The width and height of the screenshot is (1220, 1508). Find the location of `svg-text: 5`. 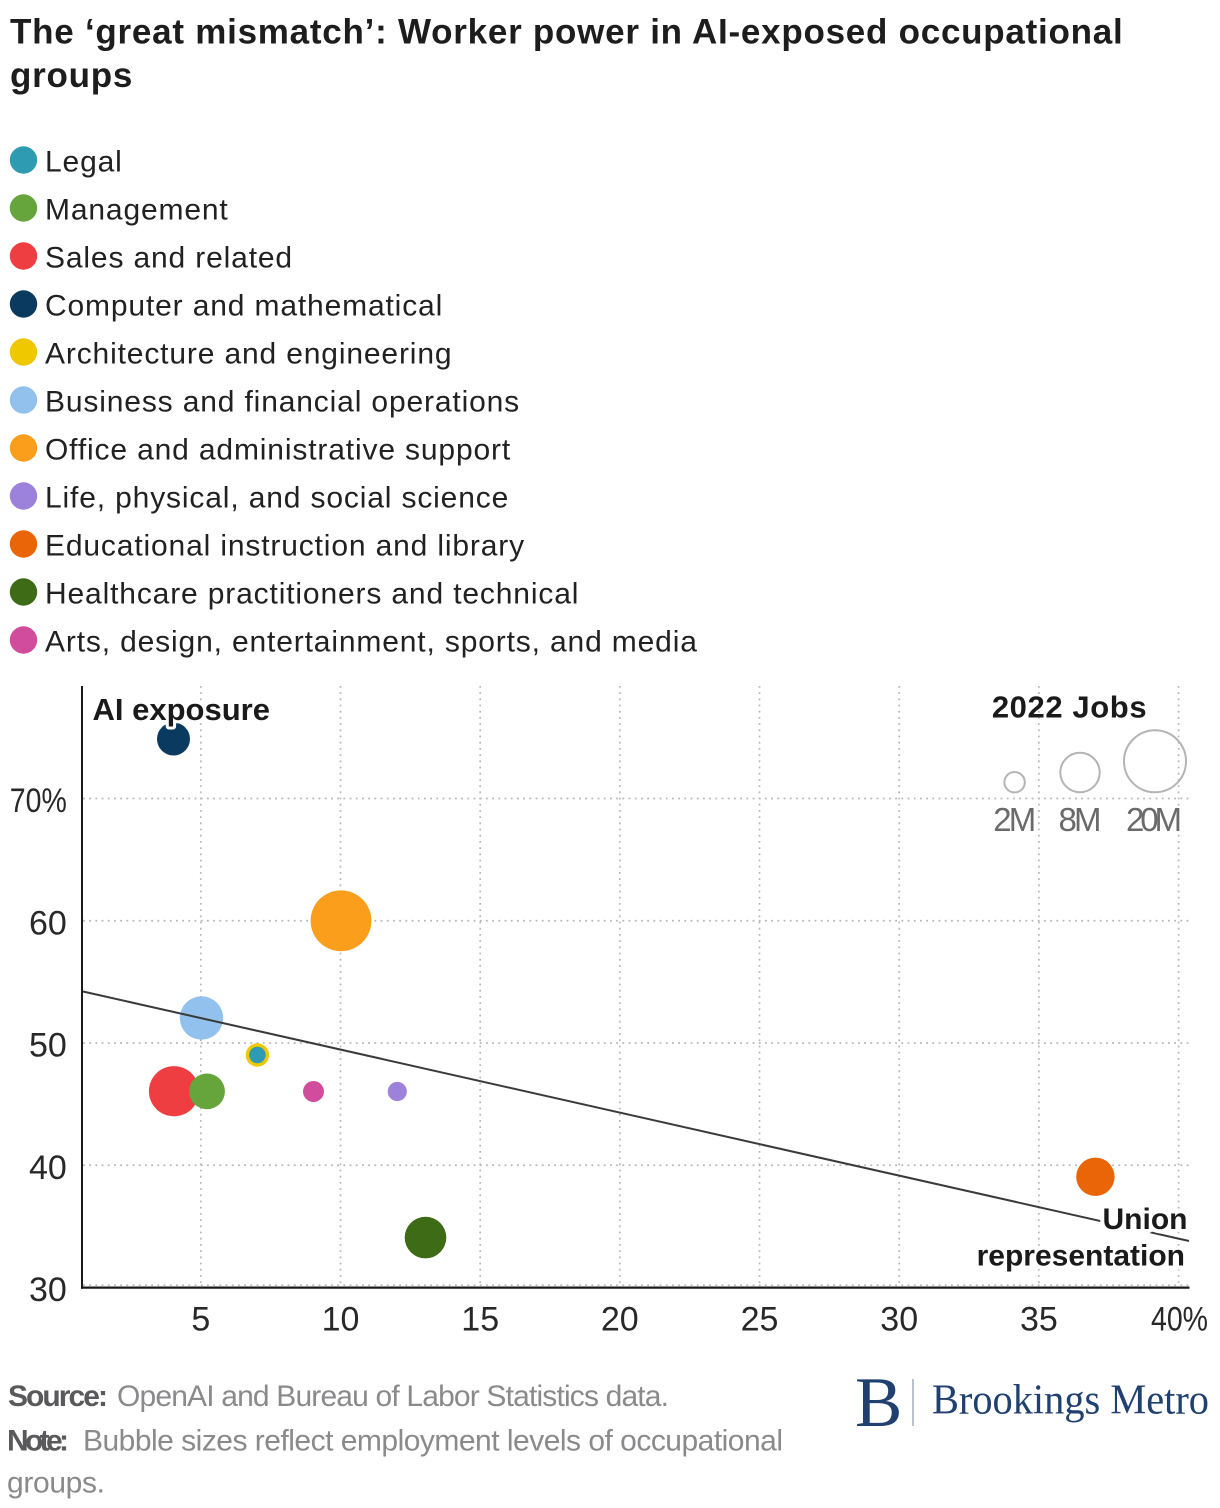

svg-text: 5 is located at coordinates (200, 1319).